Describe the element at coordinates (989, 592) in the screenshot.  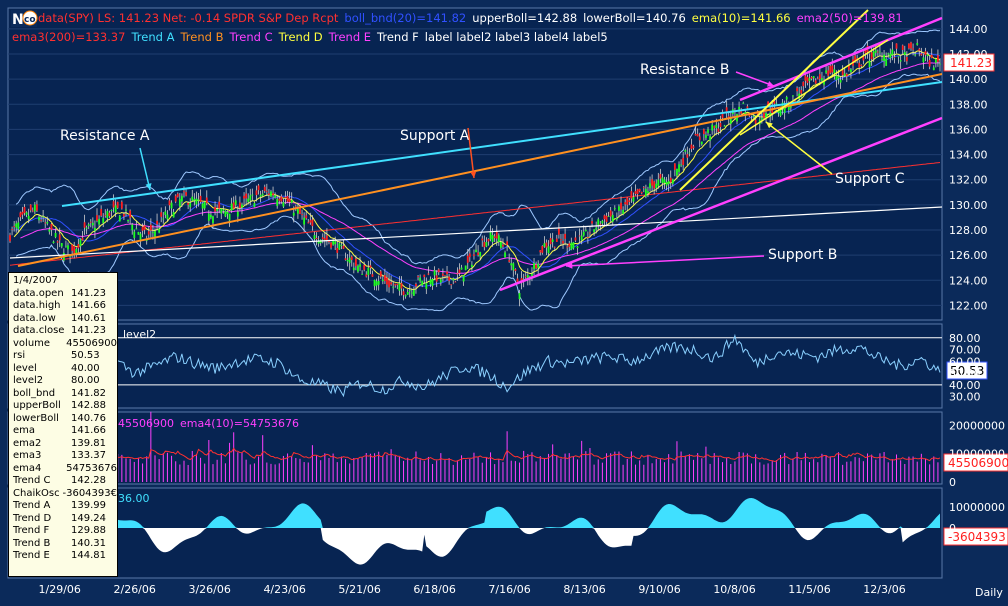
I see `period-label: Daily` at that location.